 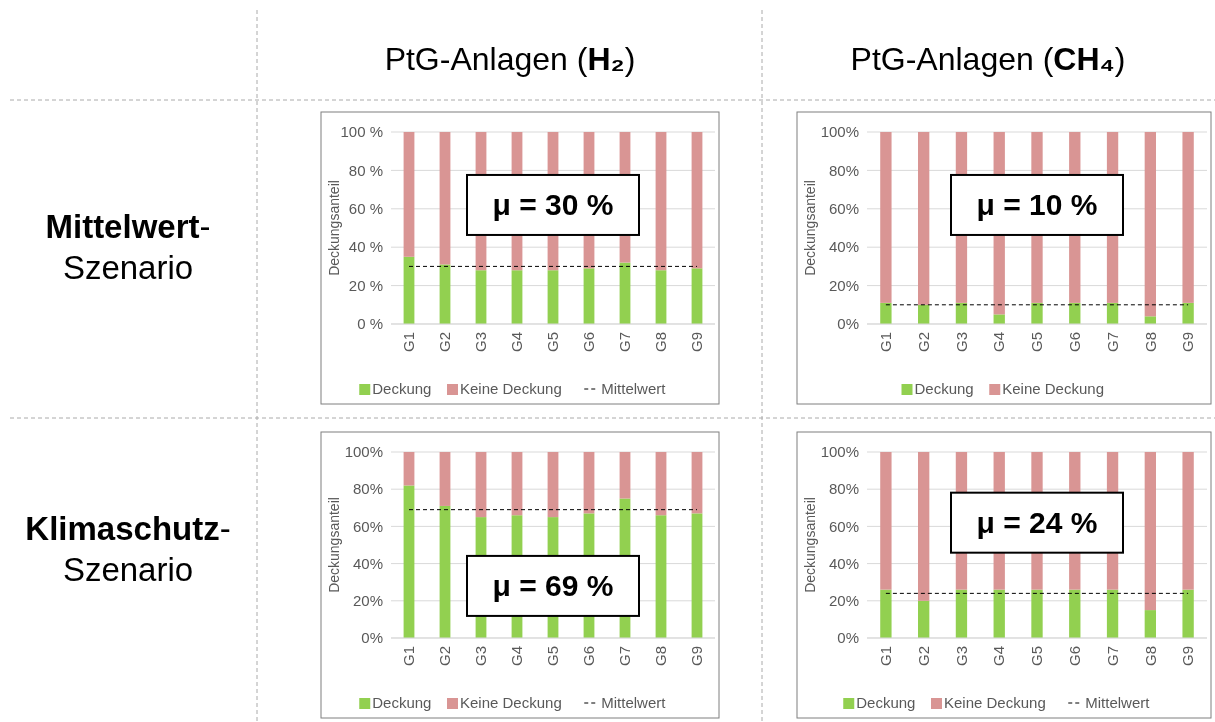 I want to click on annotation: μ = 24 %, so click(x=1037, y=523).